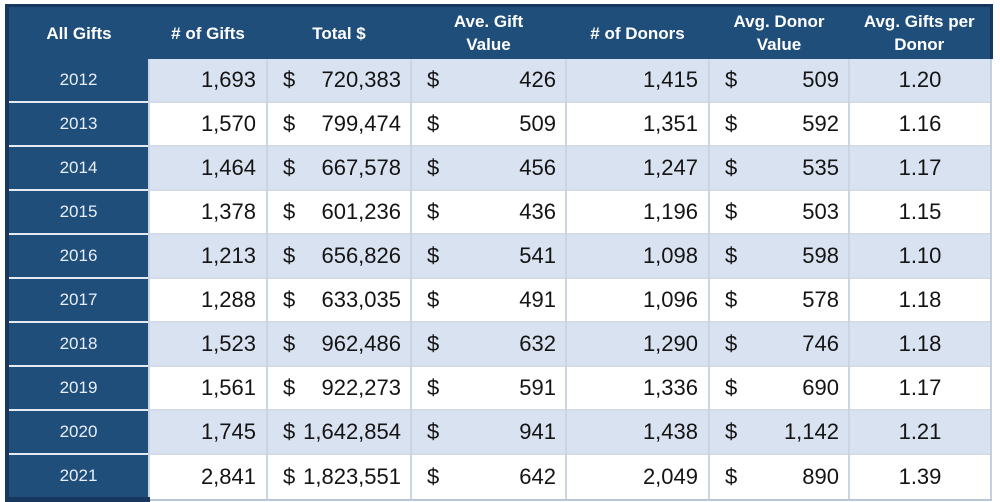  I want to click on ave-gift-cell: $541, so click(488, 255).